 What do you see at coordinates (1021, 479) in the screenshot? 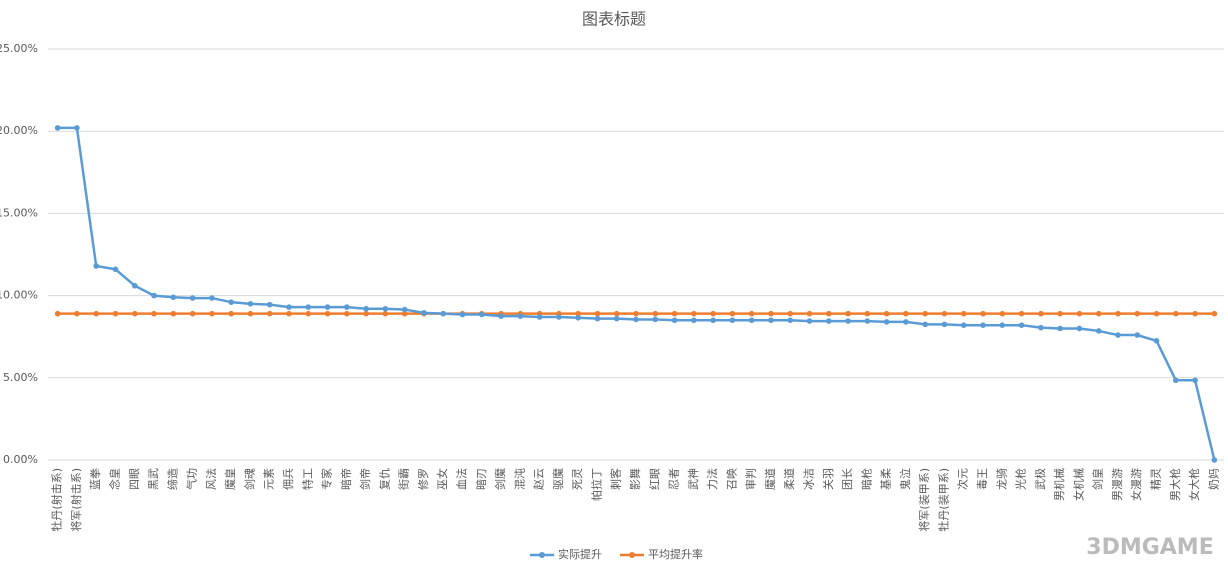
I see `x-tick-label: 光枪` at bounding box center [1021, 479].